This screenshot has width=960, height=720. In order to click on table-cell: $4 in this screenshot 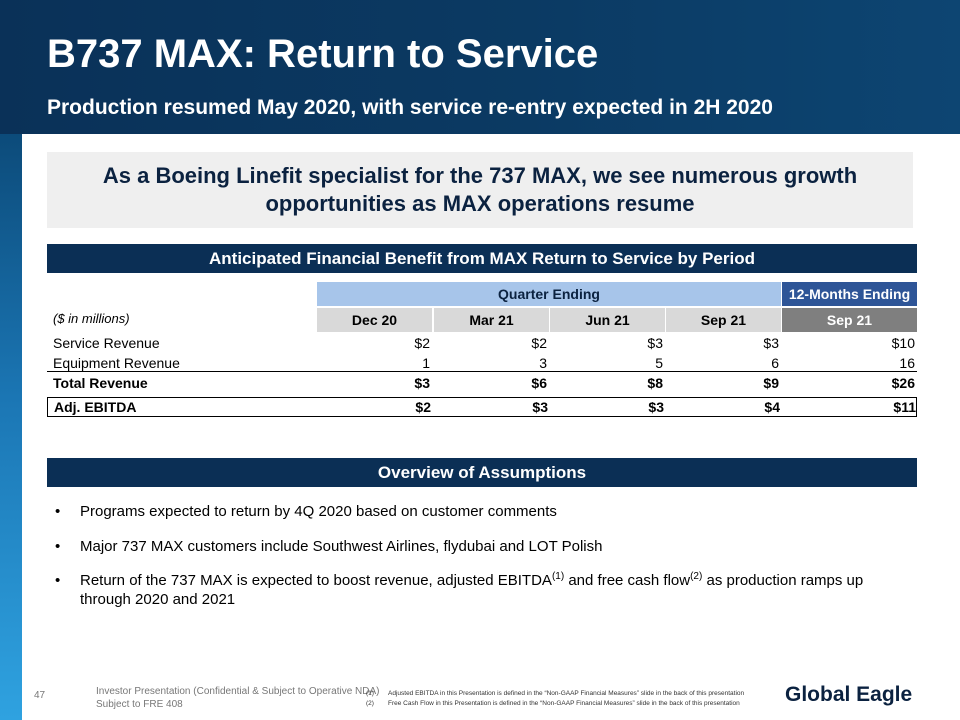, I will do `click(772, 407)`.